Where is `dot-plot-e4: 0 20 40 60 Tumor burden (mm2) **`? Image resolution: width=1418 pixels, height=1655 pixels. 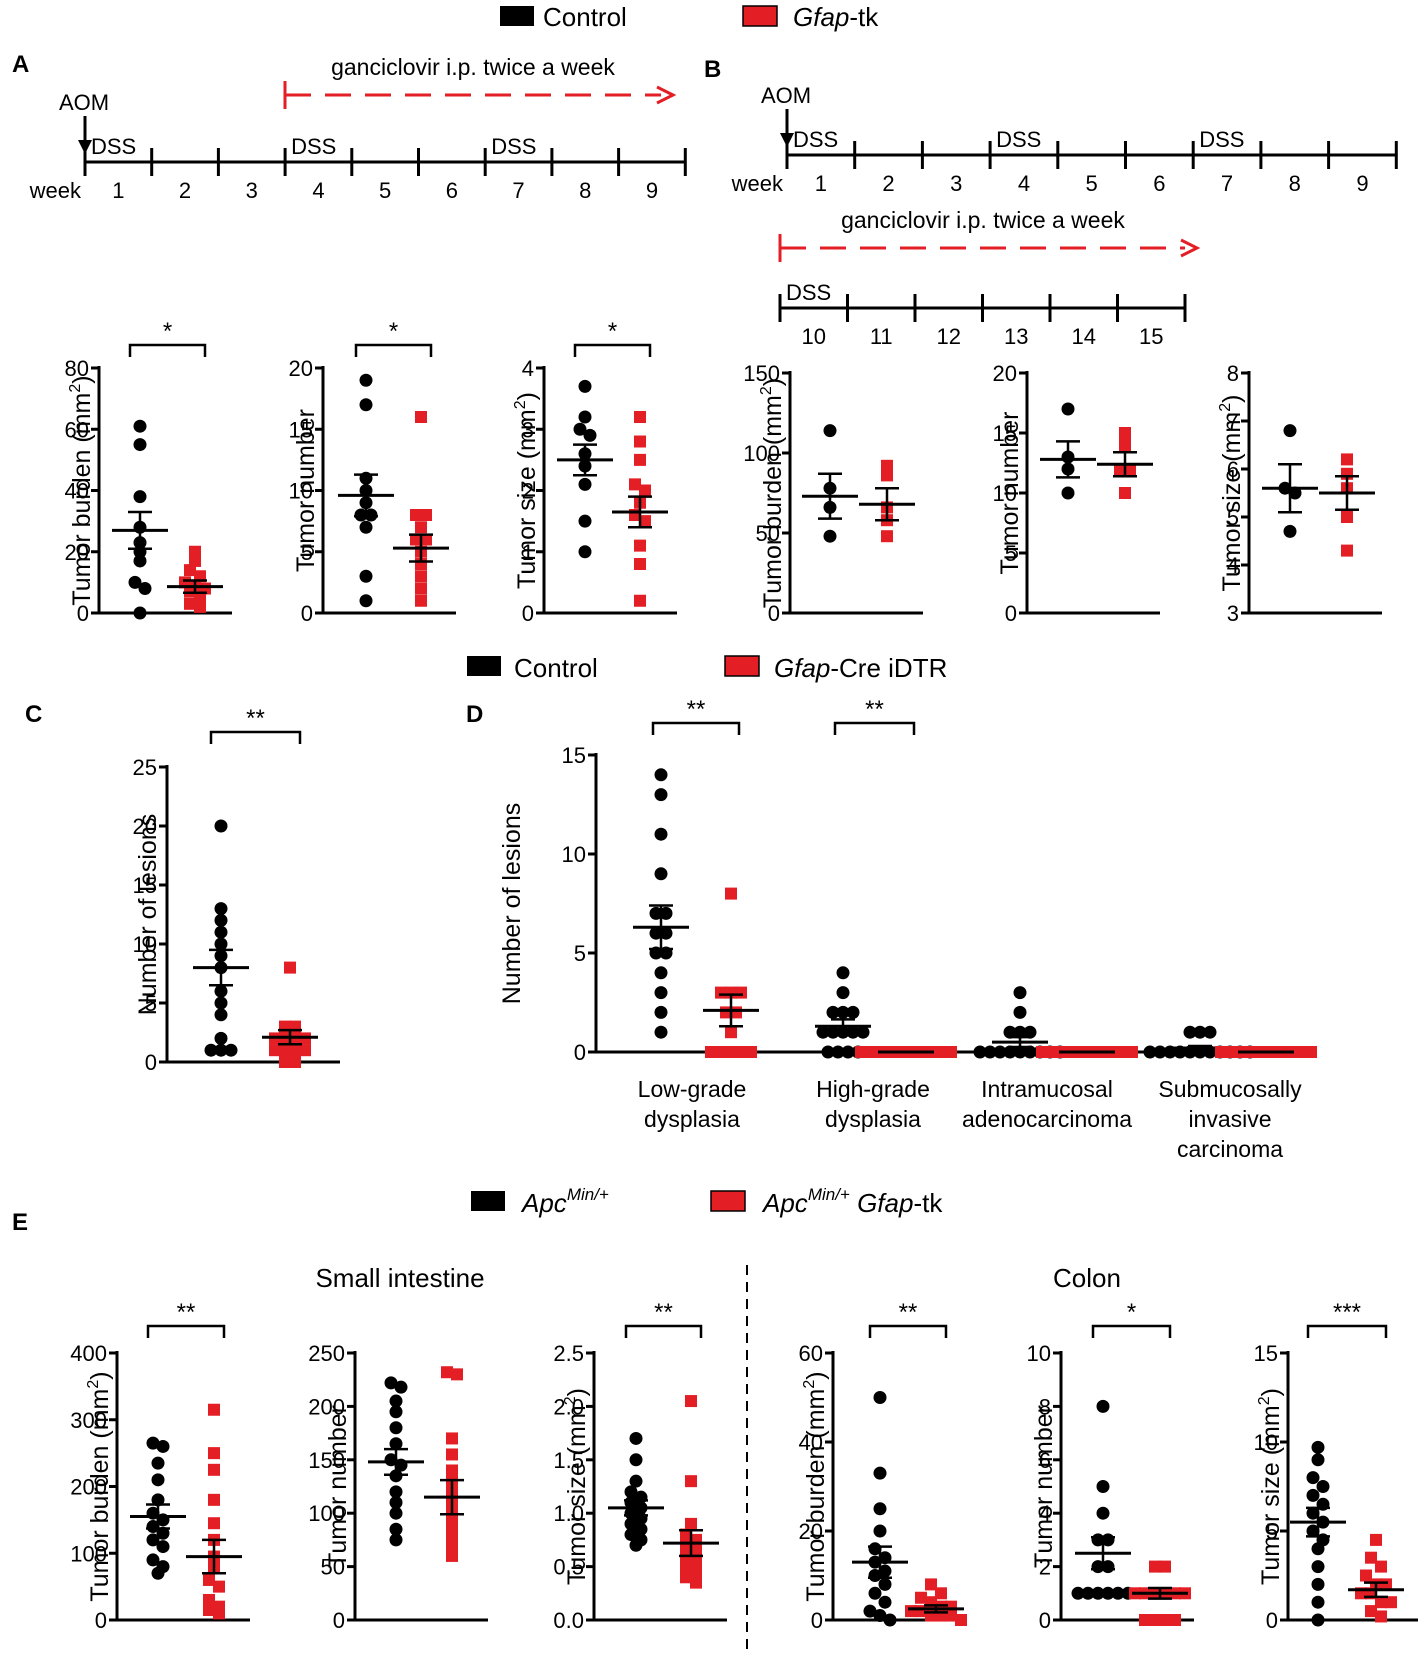
dot-plot-e4: 0 20 40 60 Tumor burden (mm2) ** is located at coordinates (883, 1466).